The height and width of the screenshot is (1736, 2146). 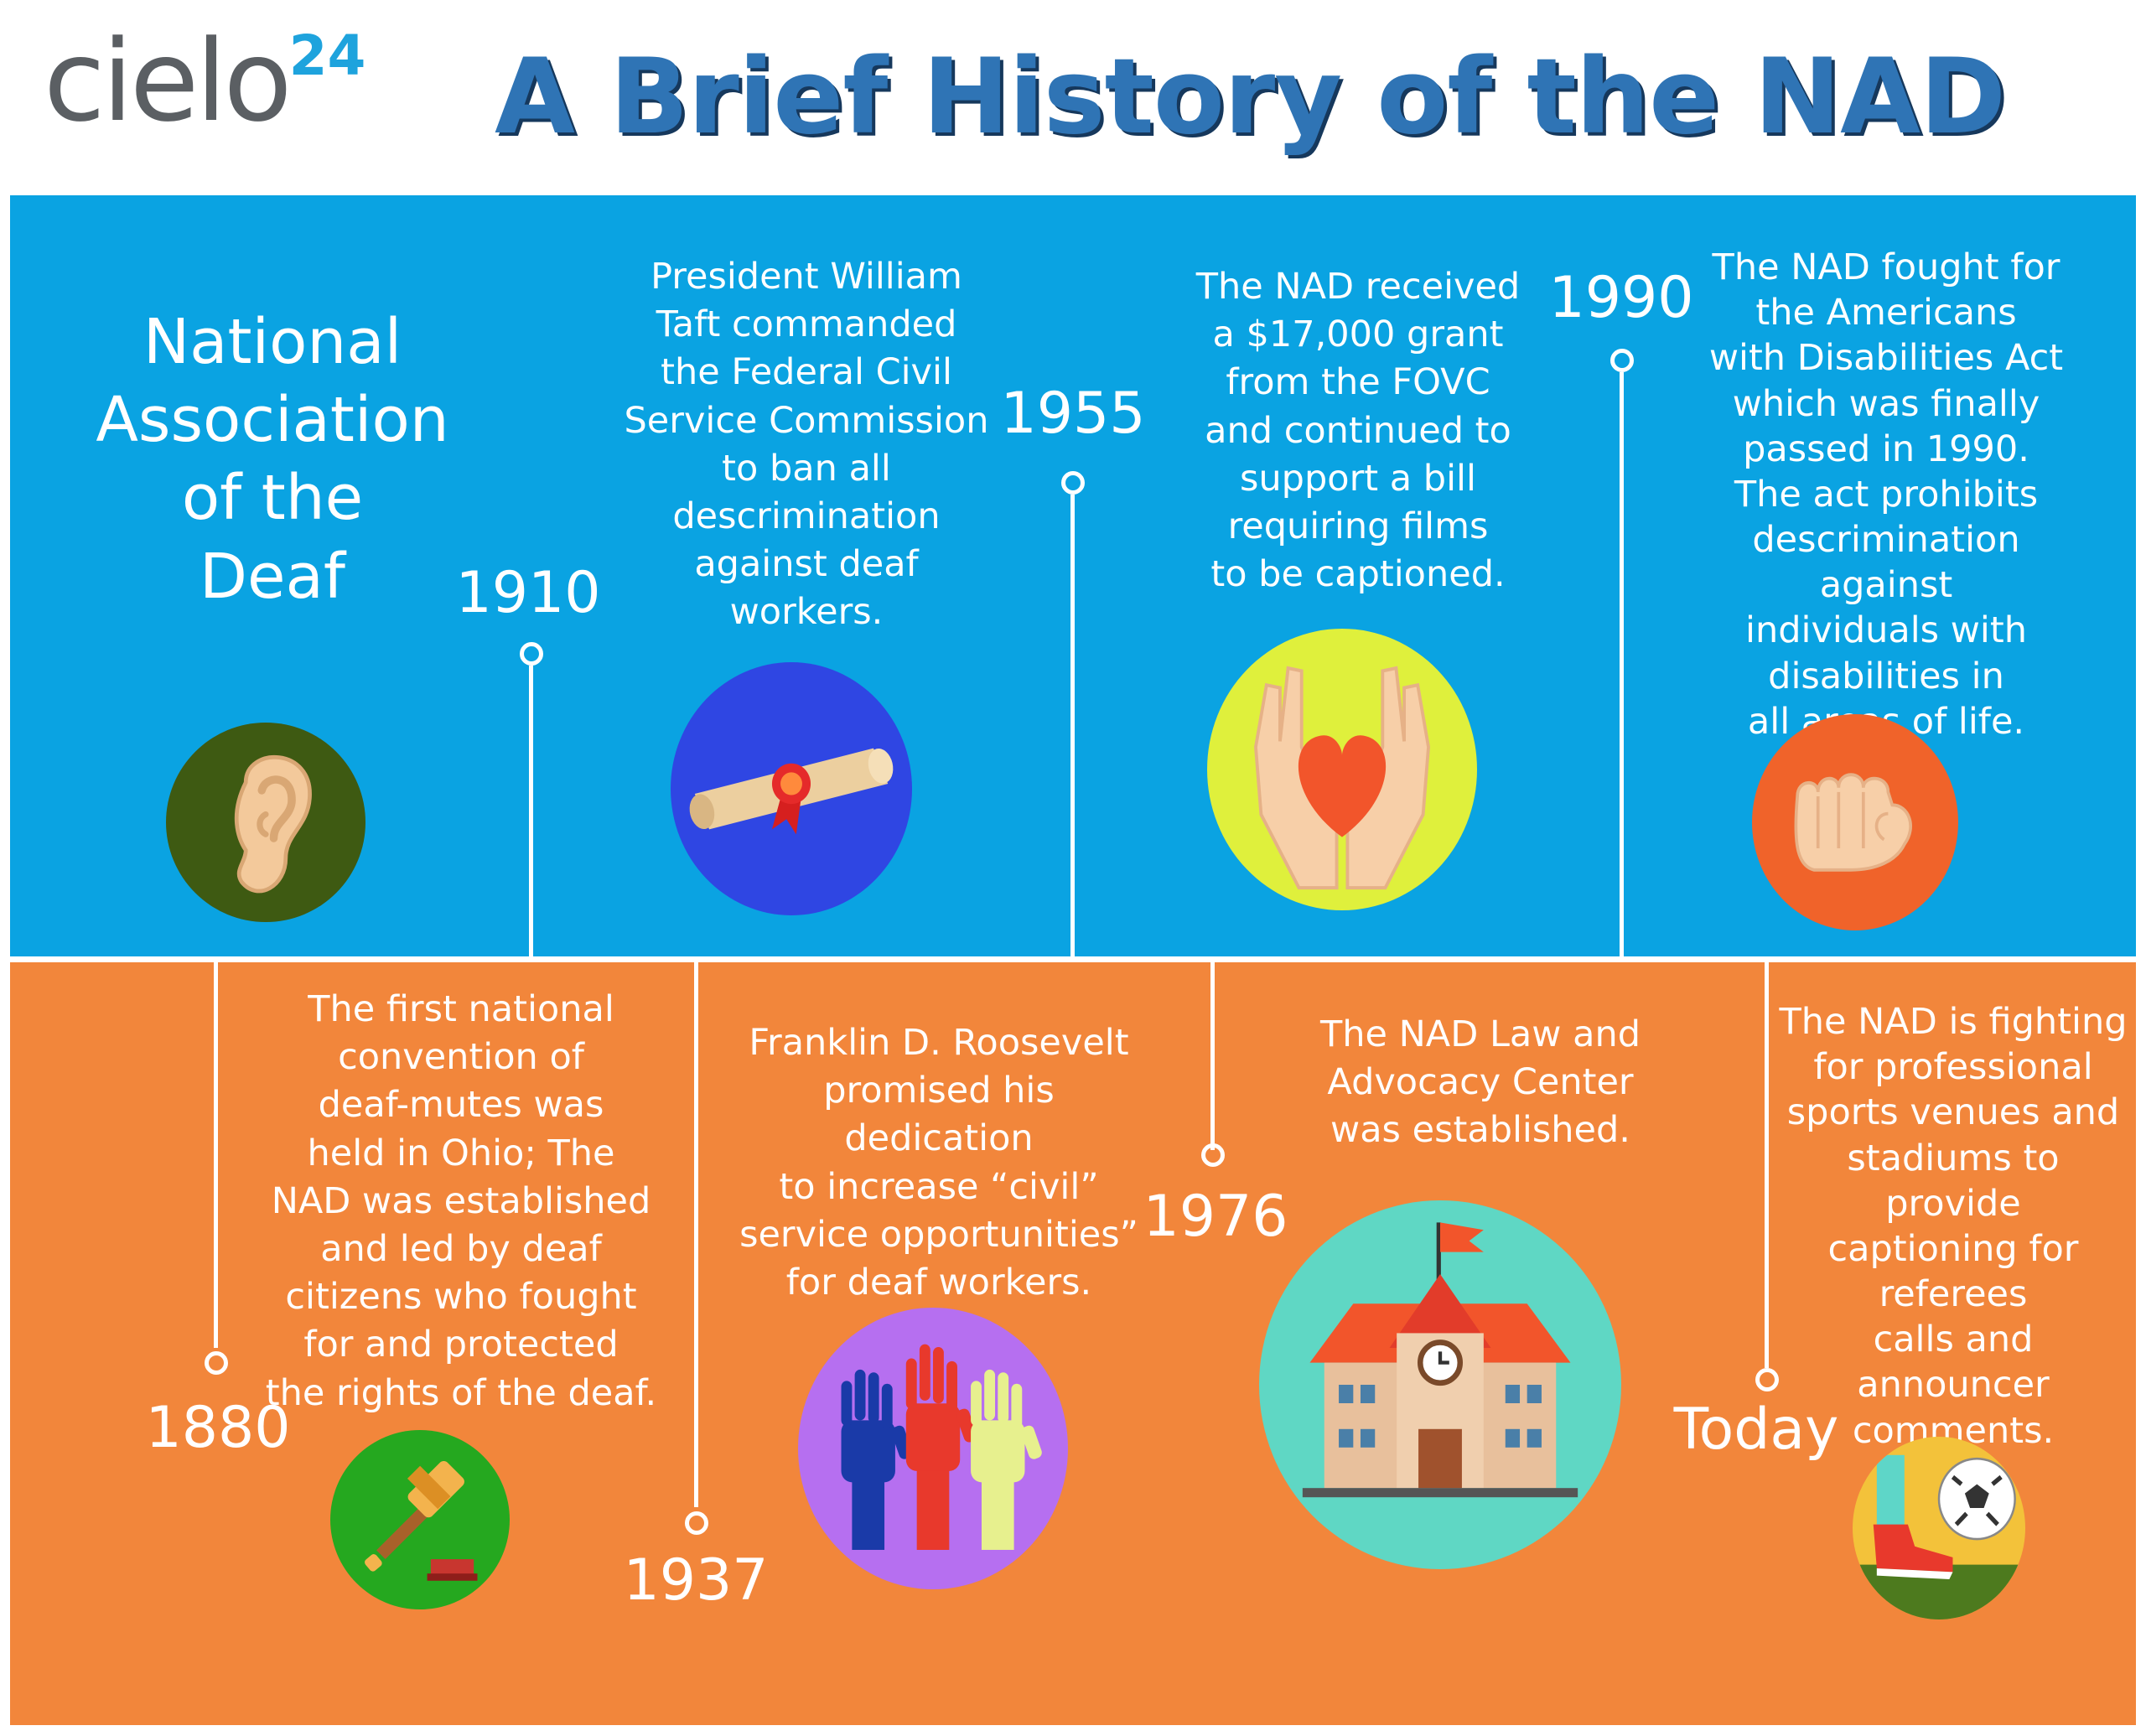 I want to click on logo-text: cielo, so click(x=168, y=81).